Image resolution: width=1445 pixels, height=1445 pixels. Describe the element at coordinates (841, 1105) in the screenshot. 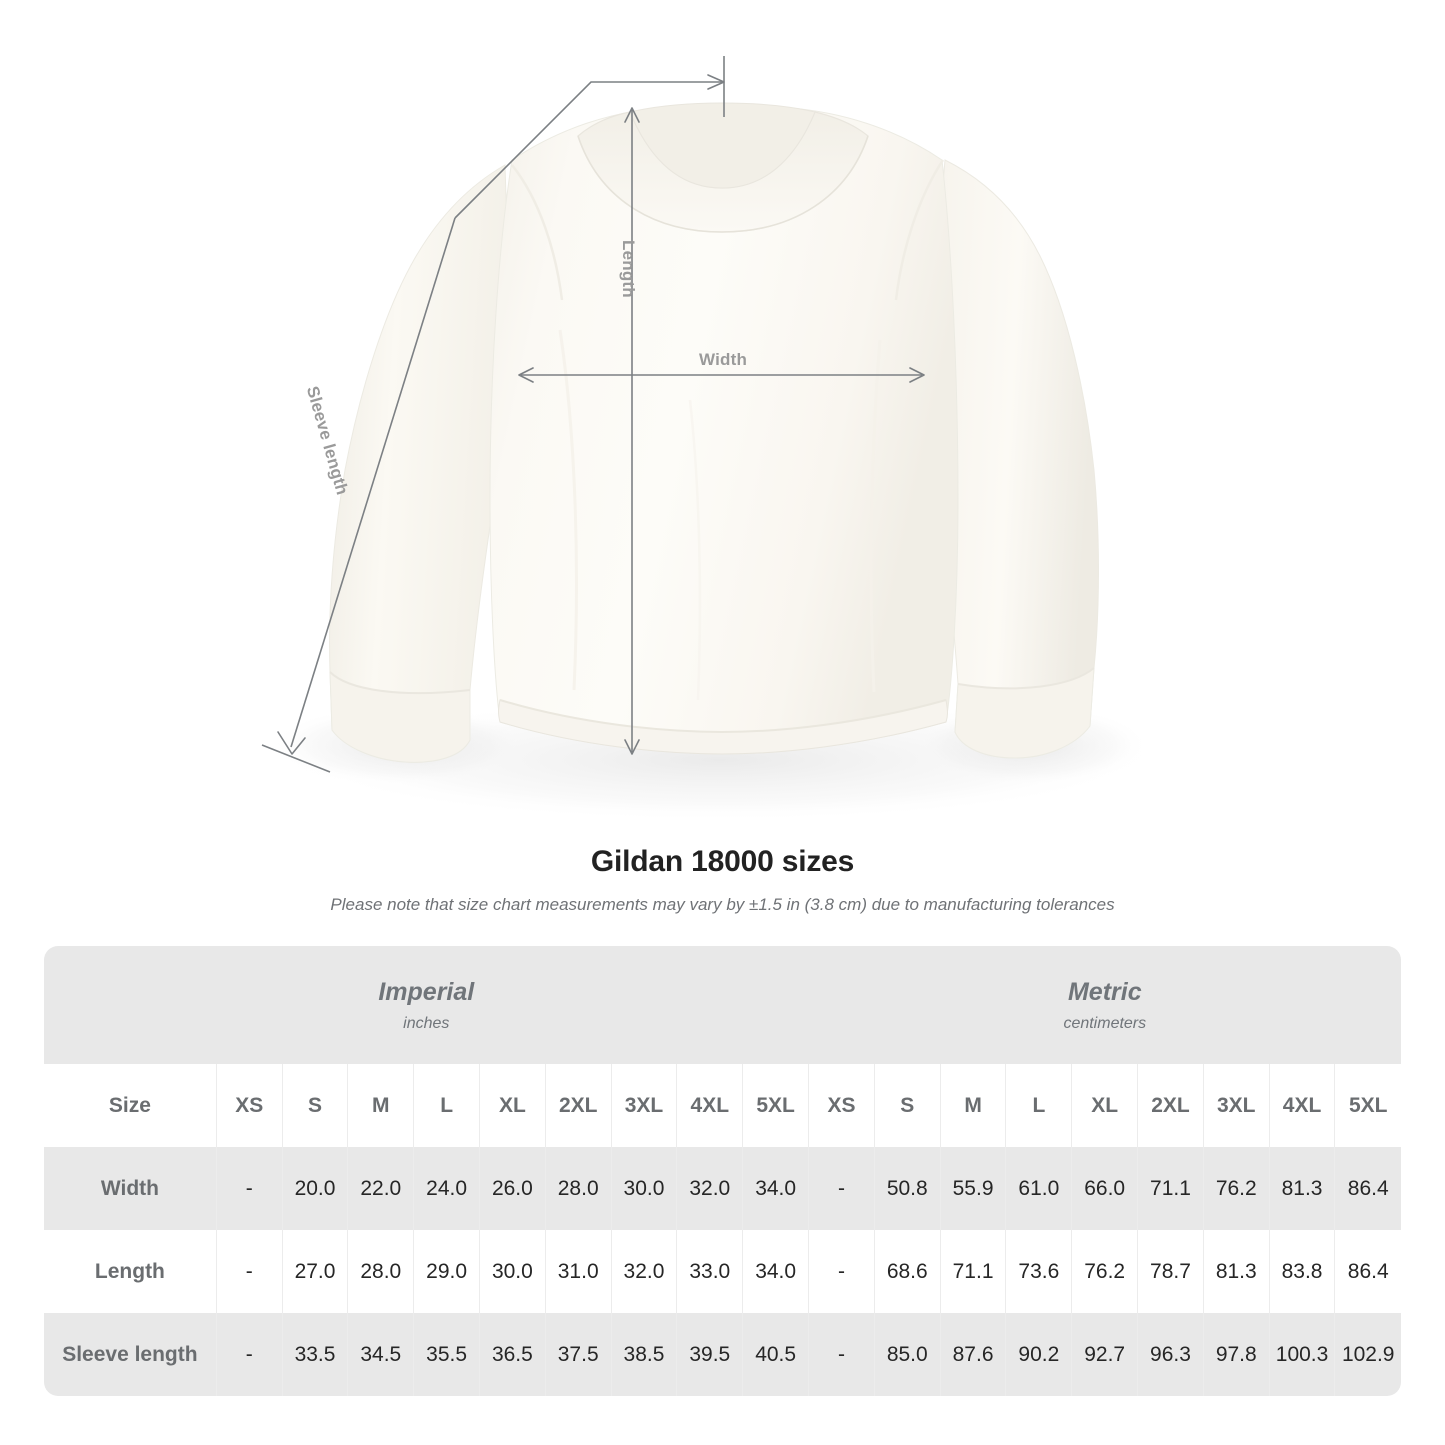

I see `size-header-metric-xs: XS` at that location.